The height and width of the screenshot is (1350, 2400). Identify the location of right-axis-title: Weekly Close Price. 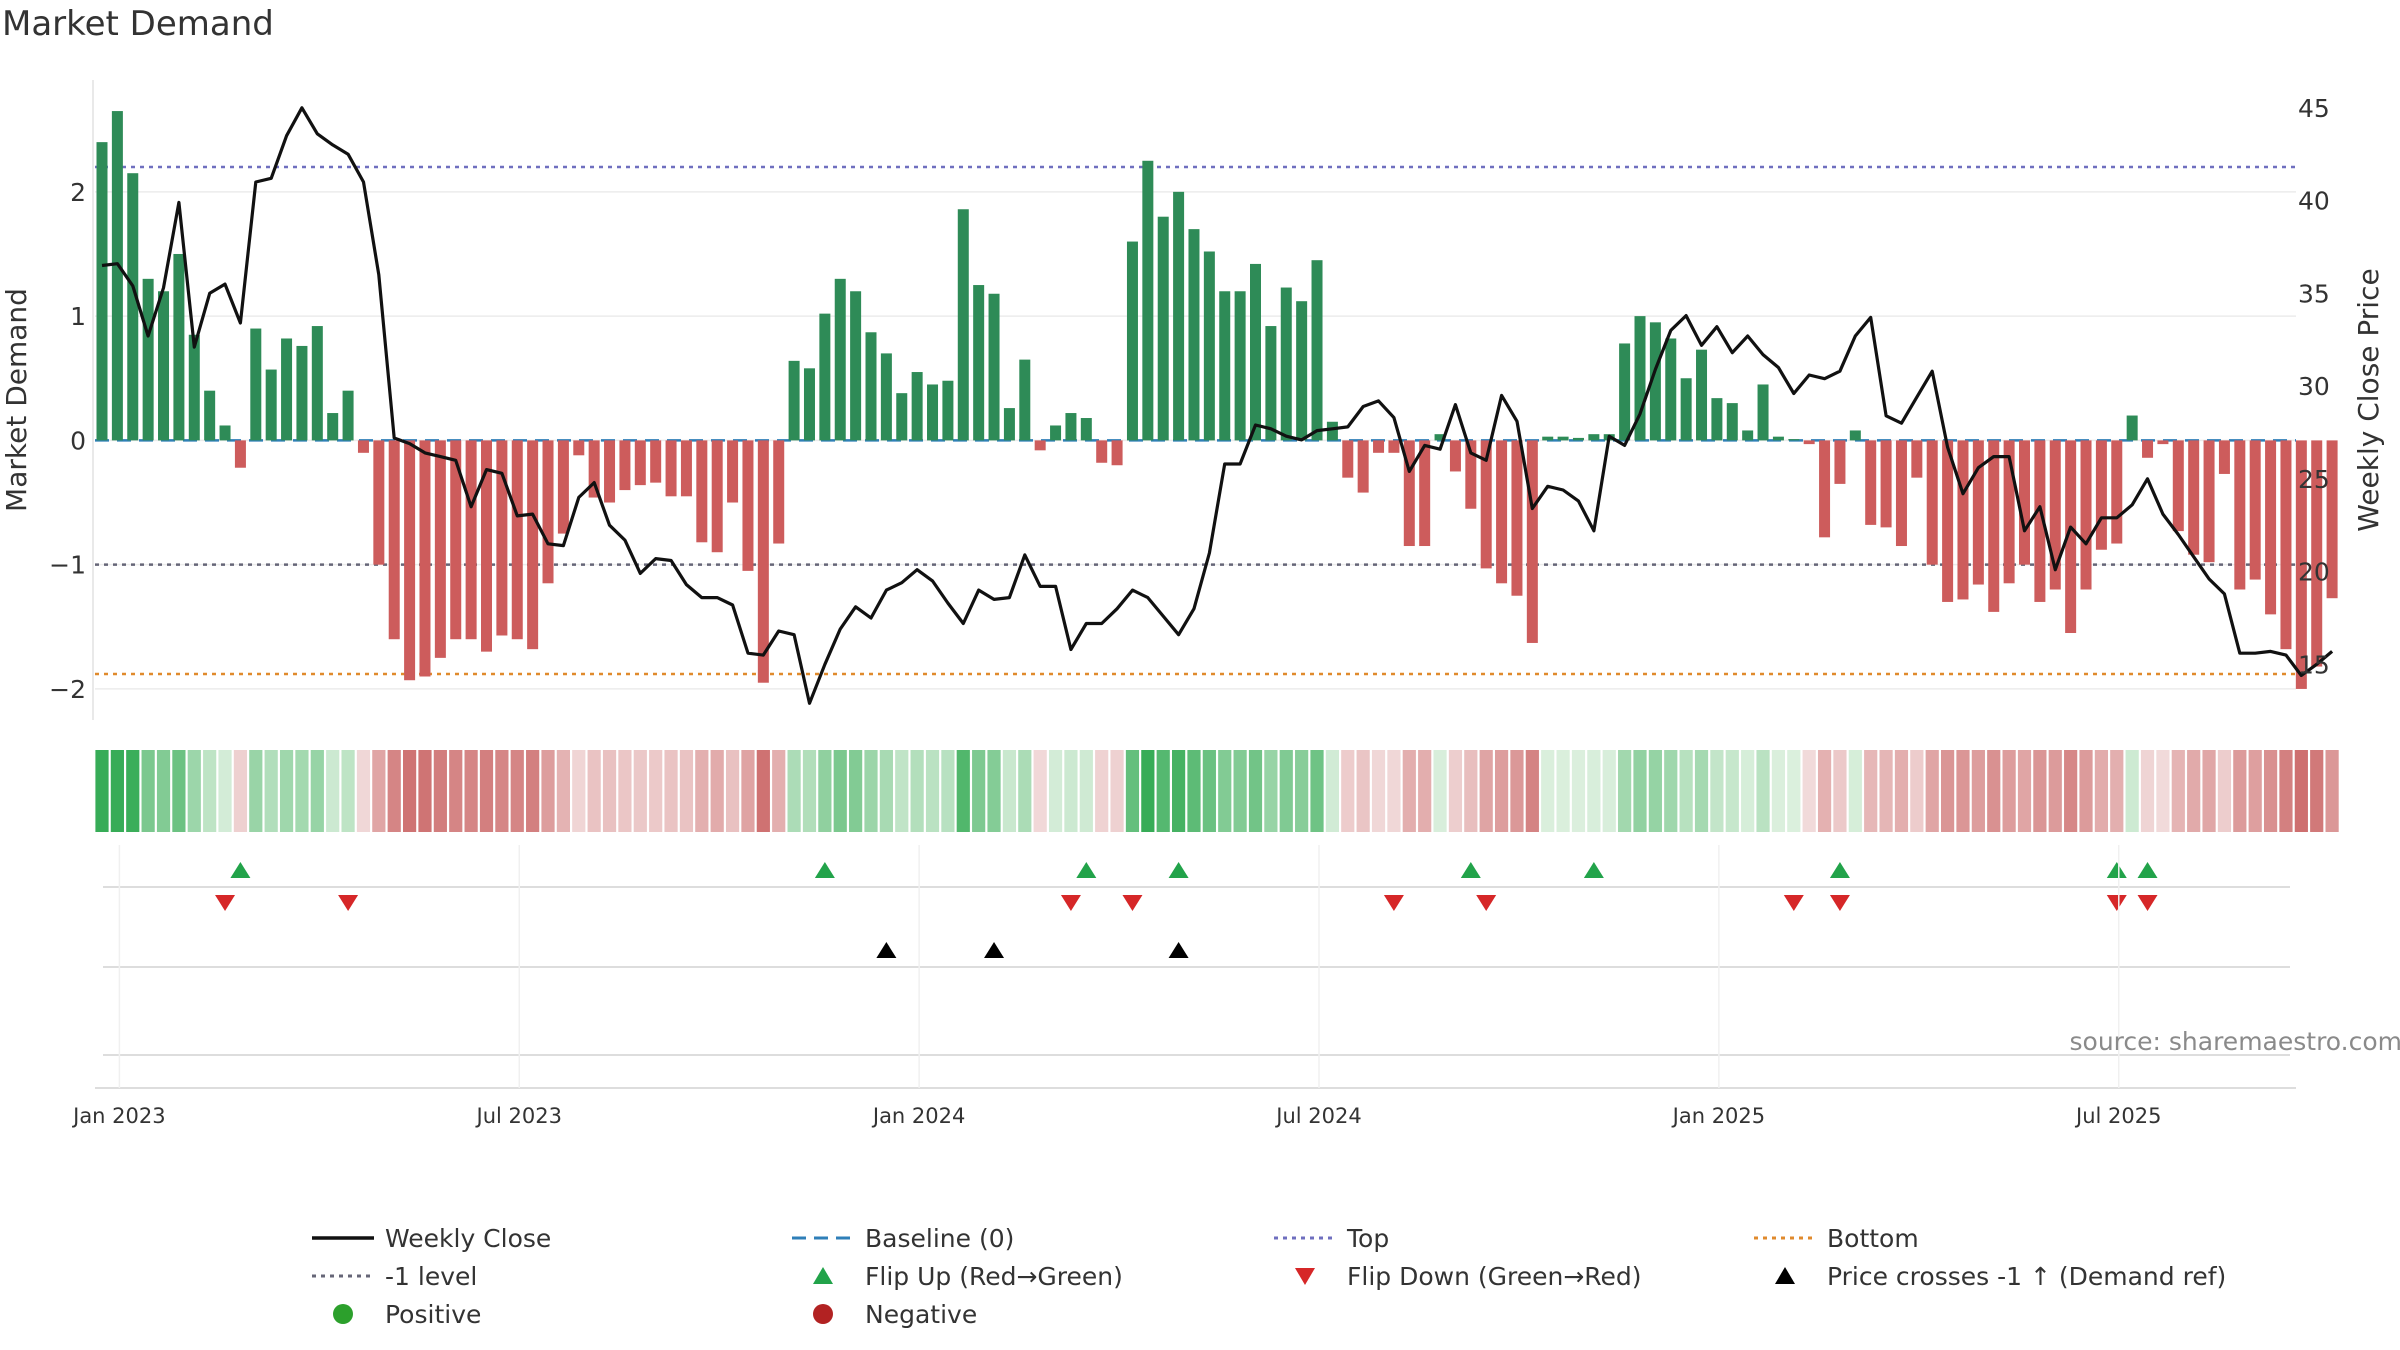
(2368, 399).